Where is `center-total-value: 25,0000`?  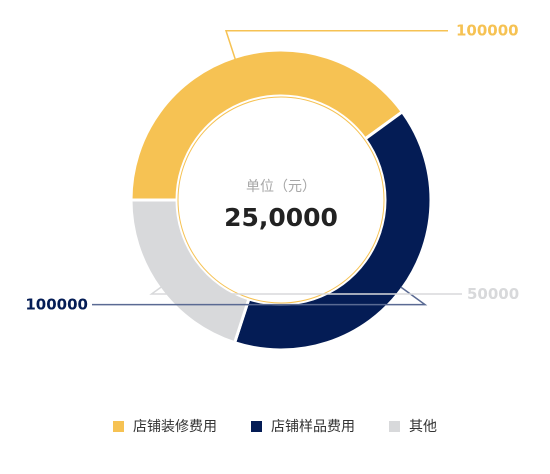
center-total-value: 25,0000 is located at coordinates (281, 217).